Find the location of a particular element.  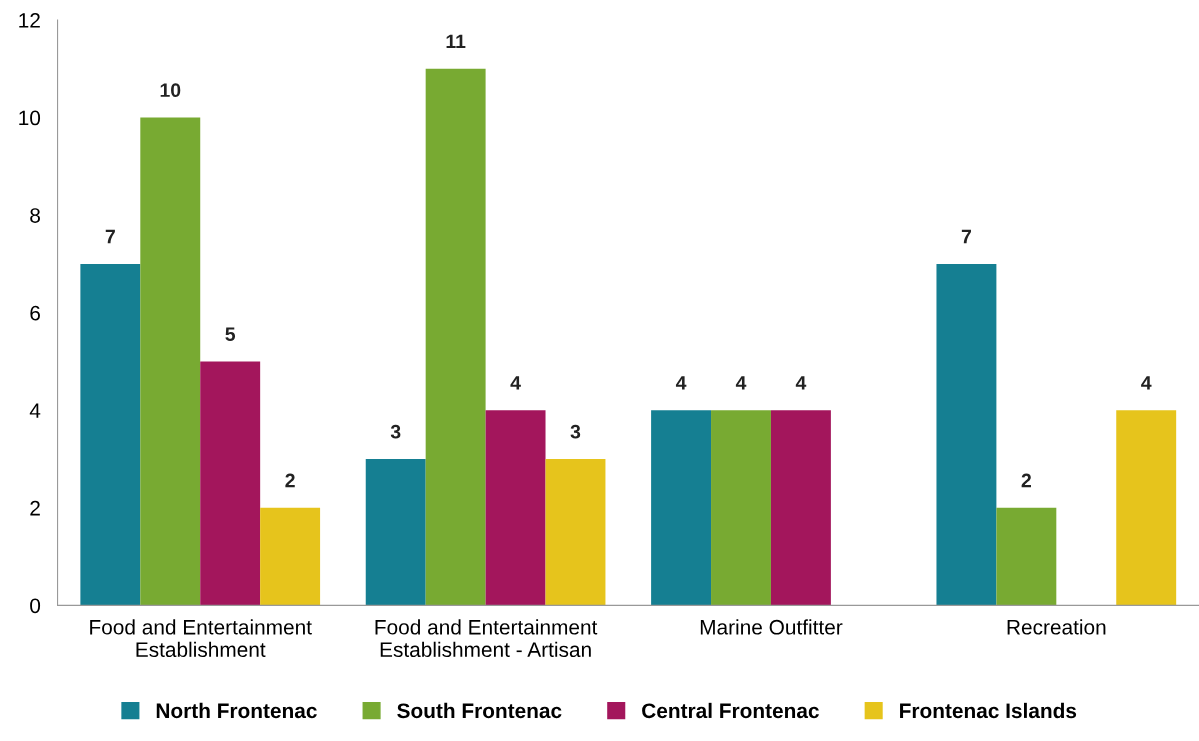

legend-label: North Frontenac is located at coordinates (236, 710).